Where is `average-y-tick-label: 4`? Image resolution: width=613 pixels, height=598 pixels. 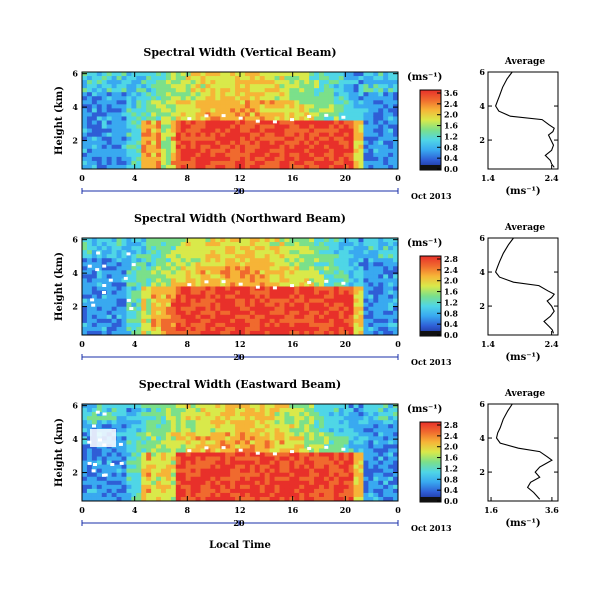 average-y-tick-label: 4 is located at coordinates (482, 272).